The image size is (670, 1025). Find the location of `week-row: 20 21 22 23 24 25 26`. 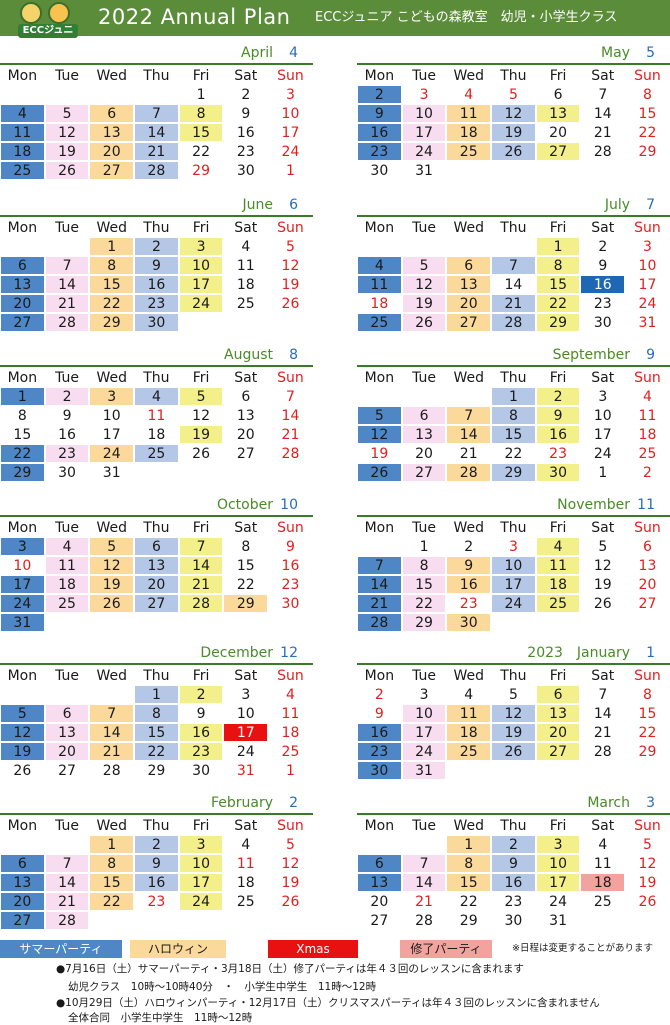

week-row: 20 21 22 23 24 25 26 is located at coordinates (513, 901).